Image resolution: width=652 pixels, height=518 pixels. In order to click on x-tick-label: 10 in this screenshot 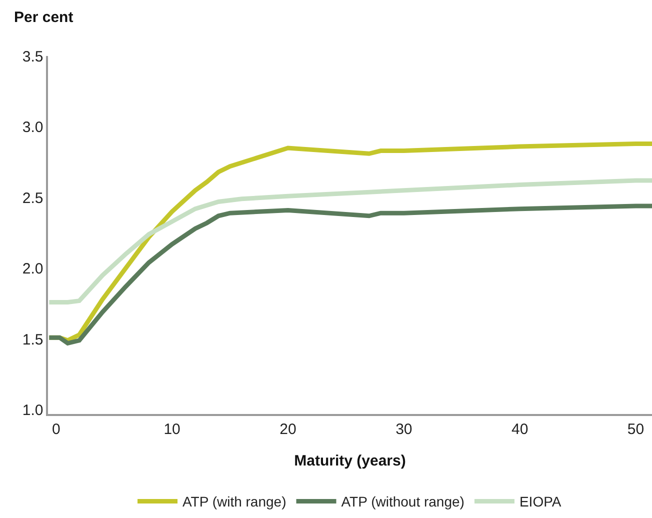, I will do `click(172, 429)`.